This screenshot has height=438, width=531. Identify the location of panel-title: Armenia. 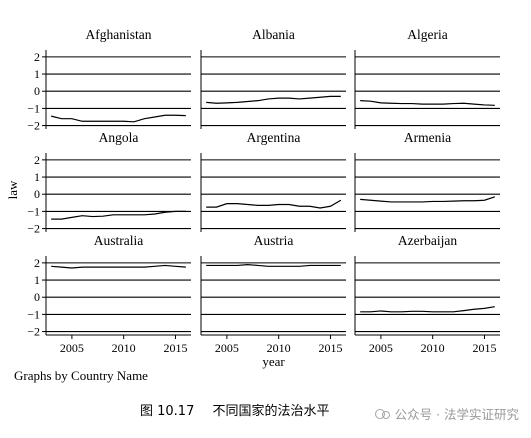
(427, 137).